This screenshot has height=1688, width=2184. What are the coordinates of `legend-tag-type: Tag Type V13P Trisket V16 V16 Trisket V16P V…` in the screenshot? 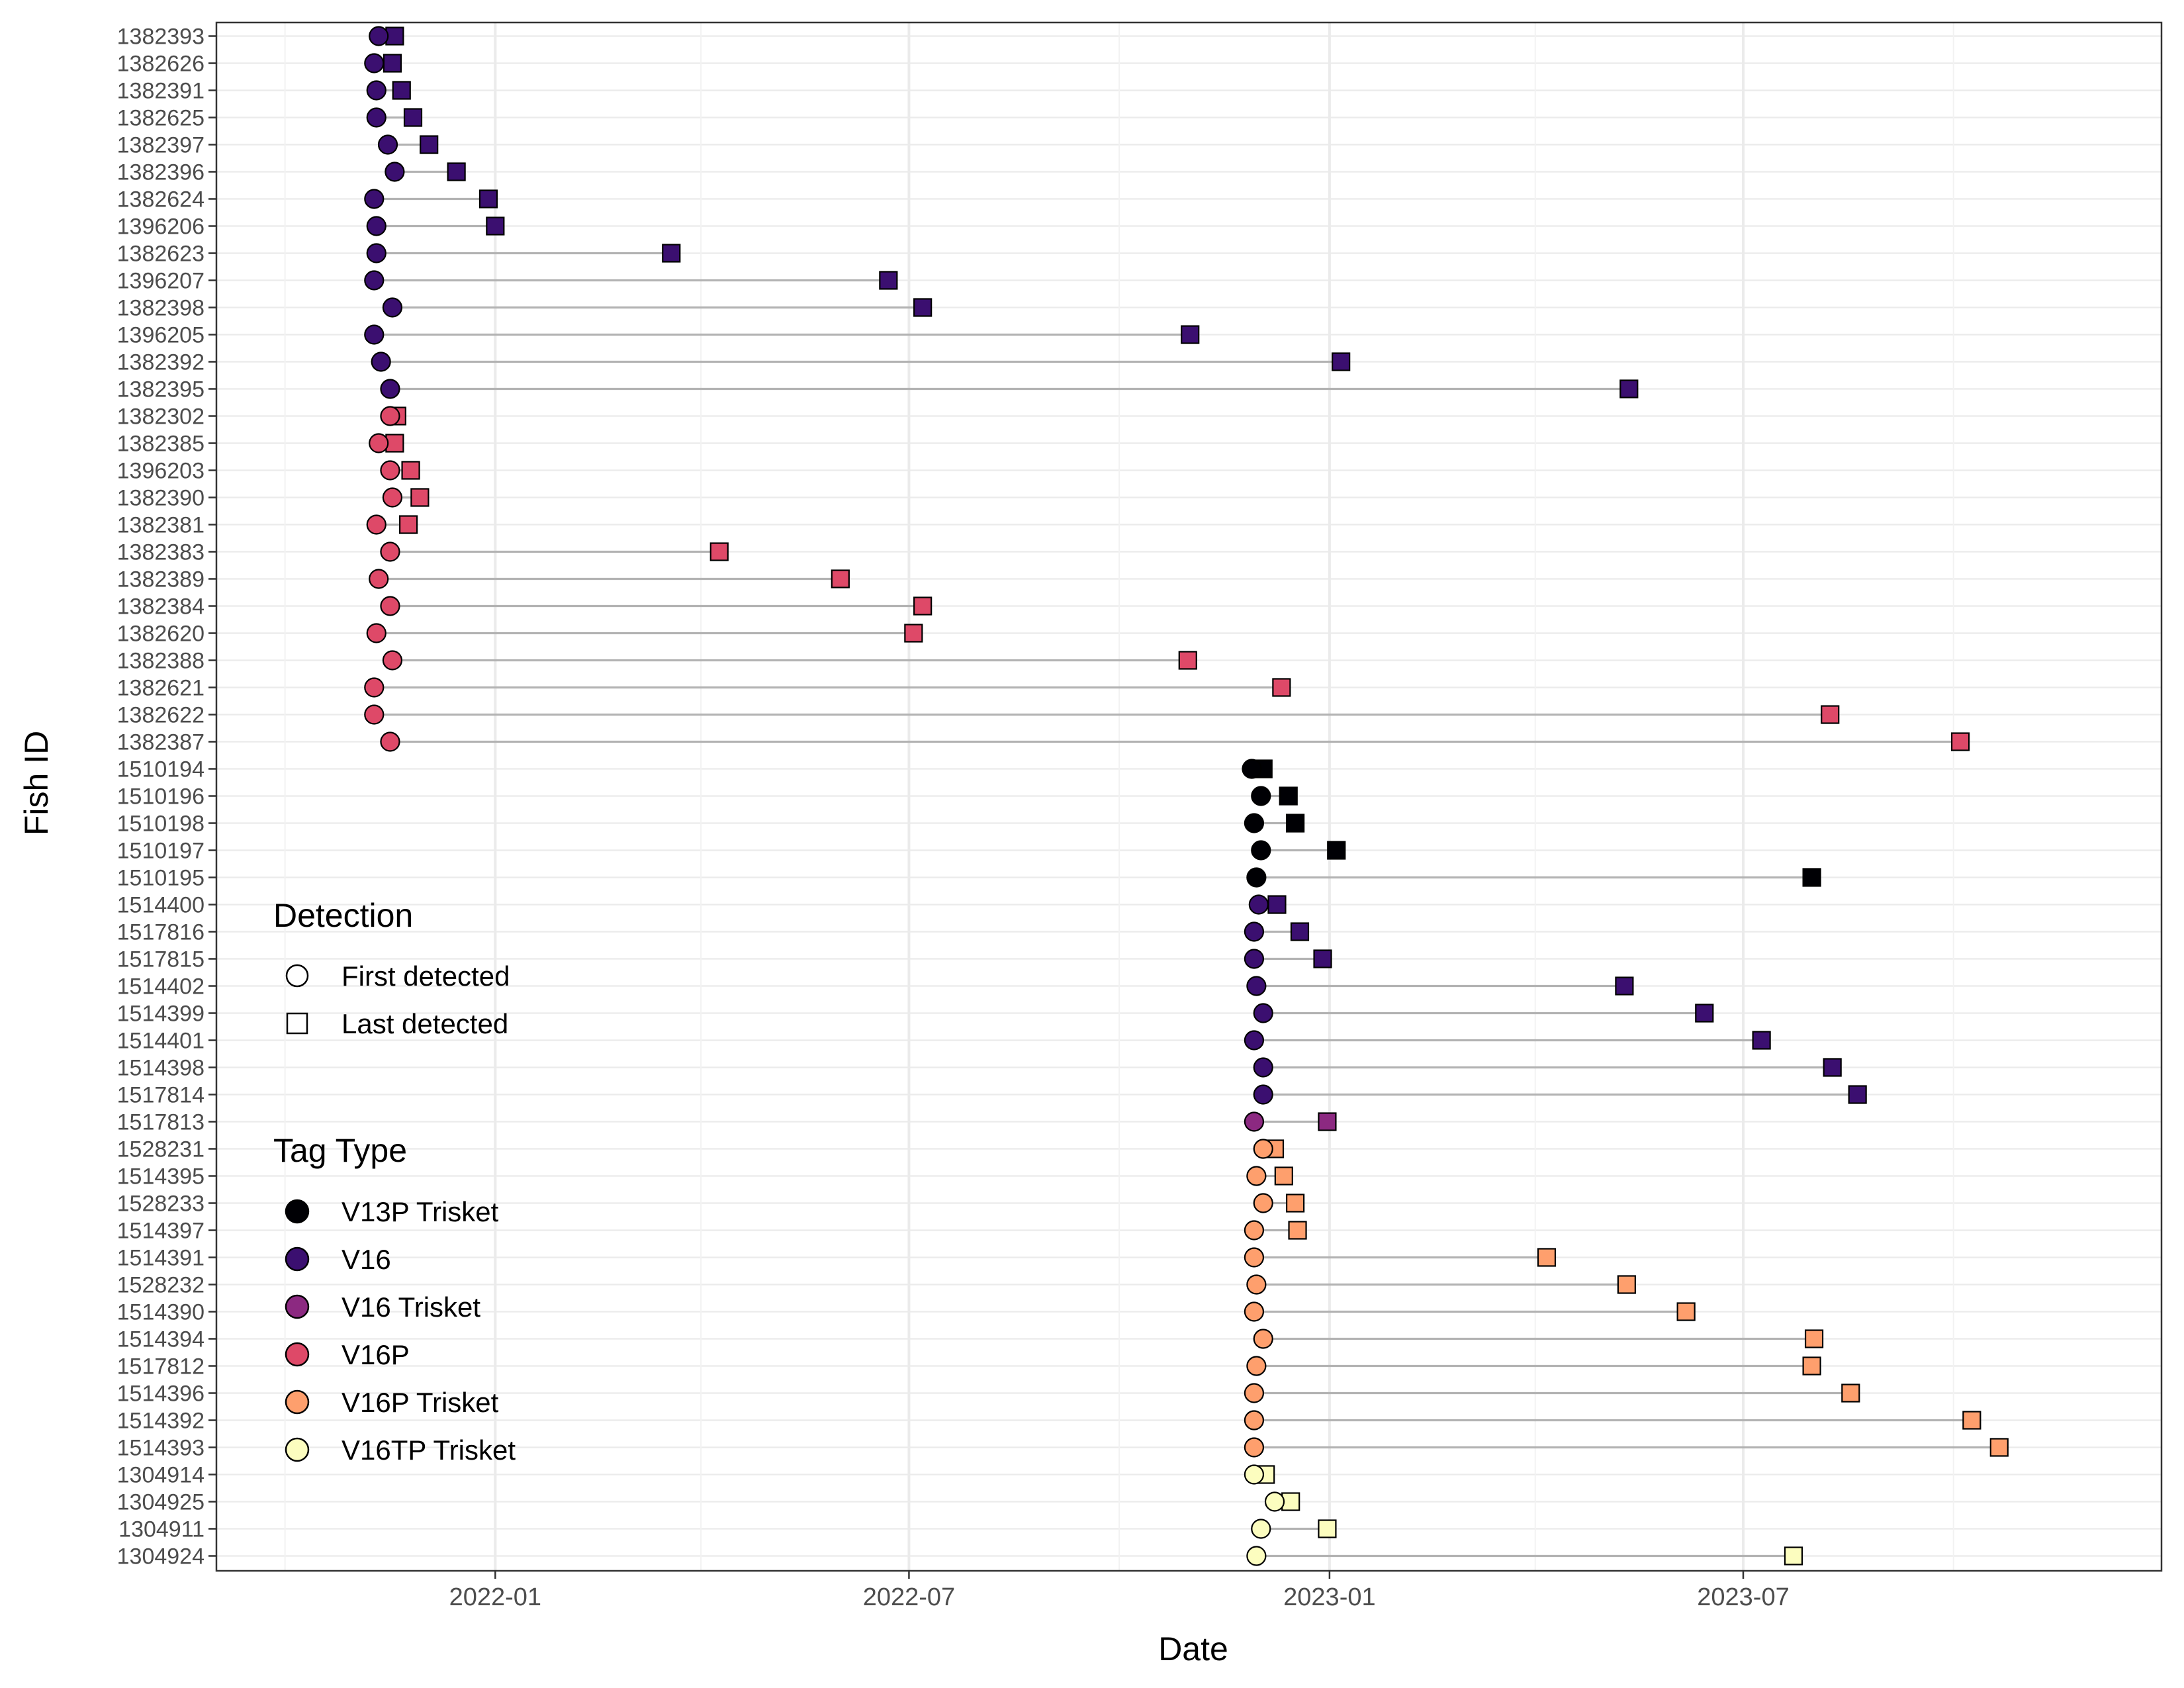 It's located at (395, 1299).